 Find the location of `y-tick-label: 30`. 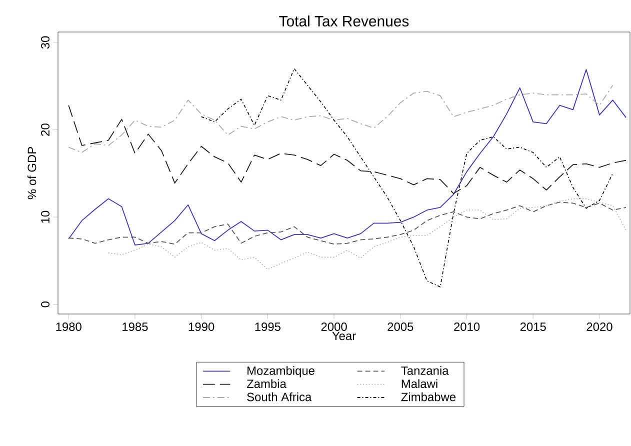

y-tick-label: 30 is located at coordinates (45, 42).